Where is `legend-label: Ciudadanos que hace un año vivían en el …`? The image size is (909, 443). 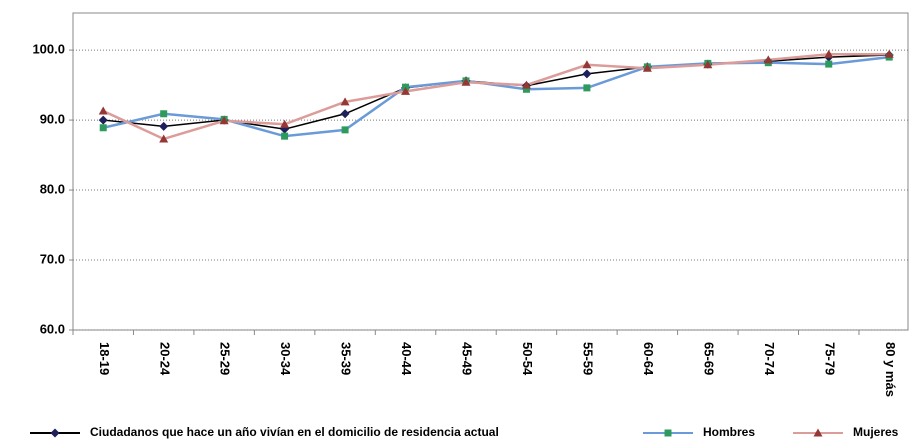 legend-label: Ciudadanos que hace un año vivían en el … is located at coordinates (294, 432).